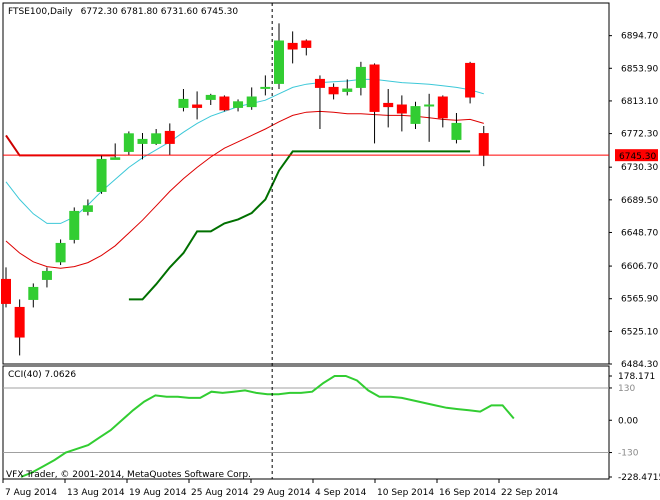 The height and width of the screenshot is (500, 660). I want to click on last-price-badge, so click(636, 155).